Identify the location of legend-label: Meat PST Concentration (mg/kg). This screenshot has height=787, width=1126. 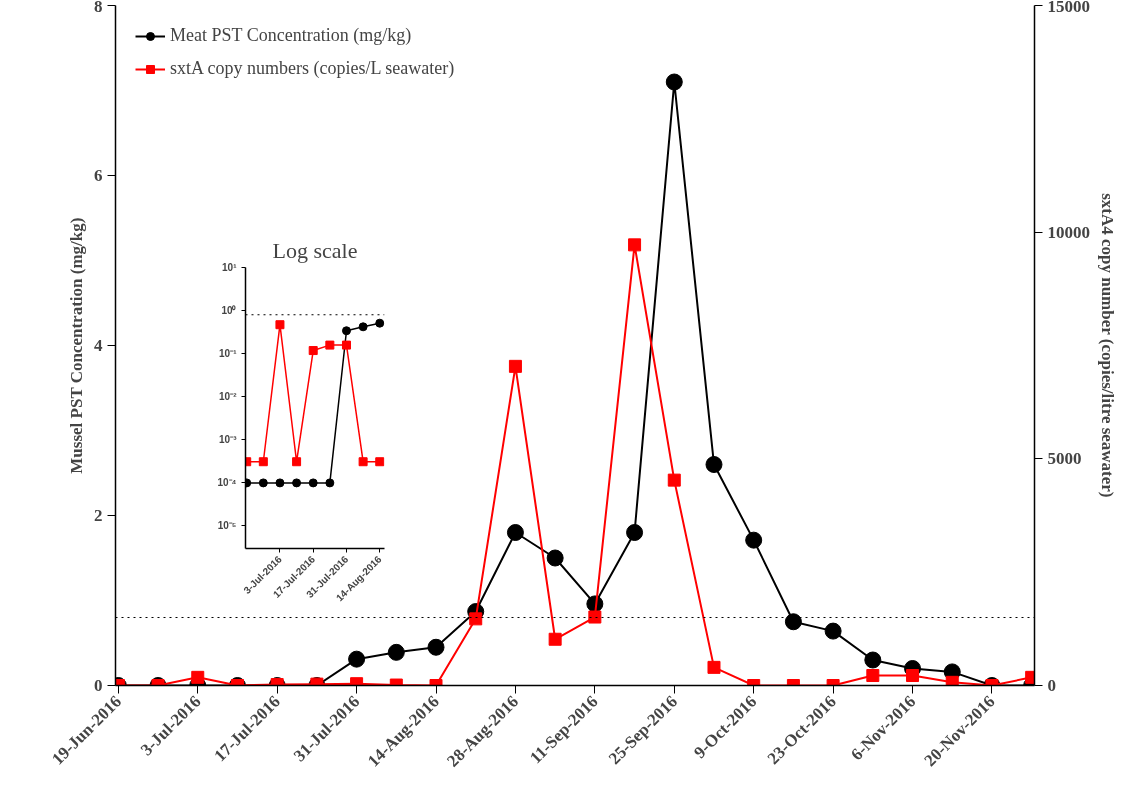
(291, 35).